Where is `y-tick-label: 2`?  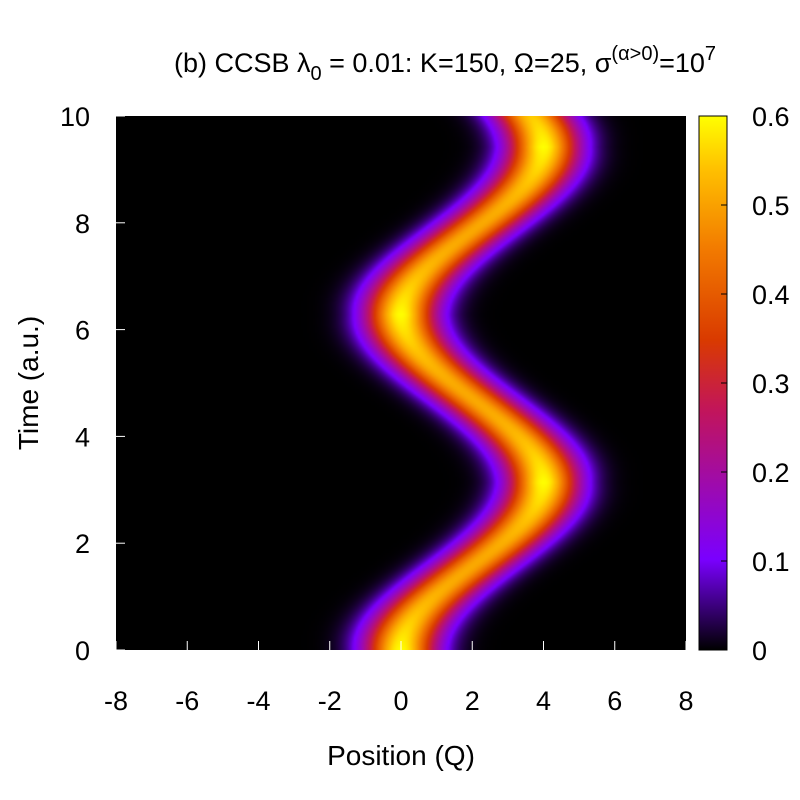 y-tick-label: 2 is located at coordinates (82, 544).